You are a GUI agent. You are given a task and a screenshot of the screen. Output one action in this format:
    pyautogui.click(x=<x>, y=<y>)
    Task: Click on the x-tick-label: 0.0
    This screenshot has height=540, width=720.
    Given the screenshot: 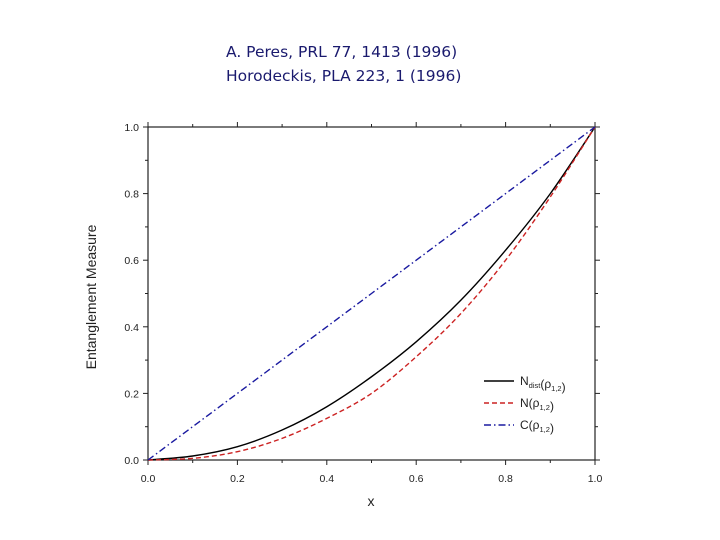 What is the action you would take?
    pyautogui.click(x=148, y=479)
    